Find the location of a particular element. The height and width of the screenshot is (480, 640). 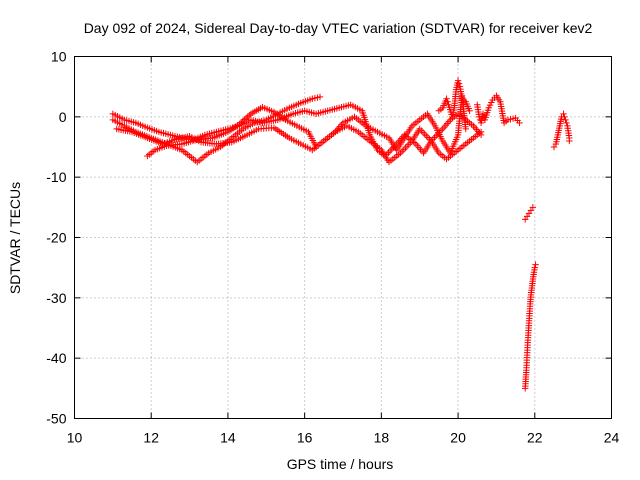

x-tick-label: 16 is located at coordinates (305, 438).